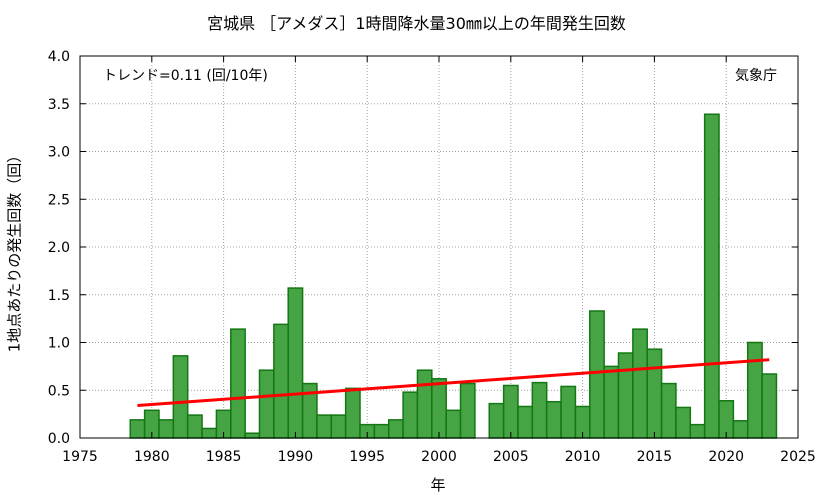  Describe the element at coordinates (611, 402) in the screenshot. I see `bar-2012` at that location.